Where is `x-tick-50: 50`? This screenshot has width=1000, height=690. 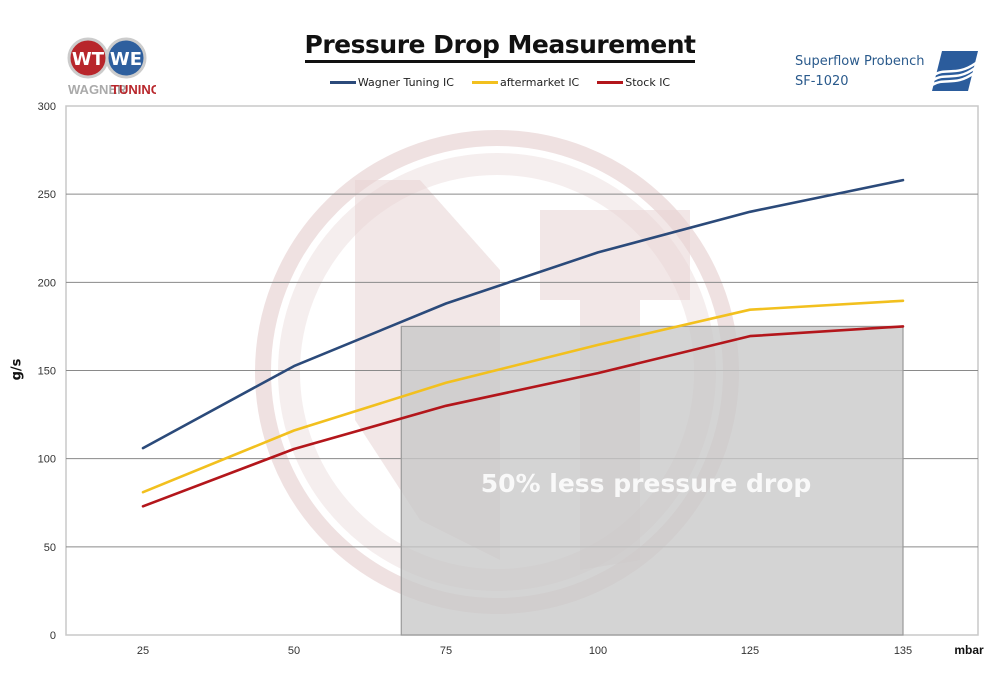
x-tick-50: 50 is located at coordinates (294, 651).